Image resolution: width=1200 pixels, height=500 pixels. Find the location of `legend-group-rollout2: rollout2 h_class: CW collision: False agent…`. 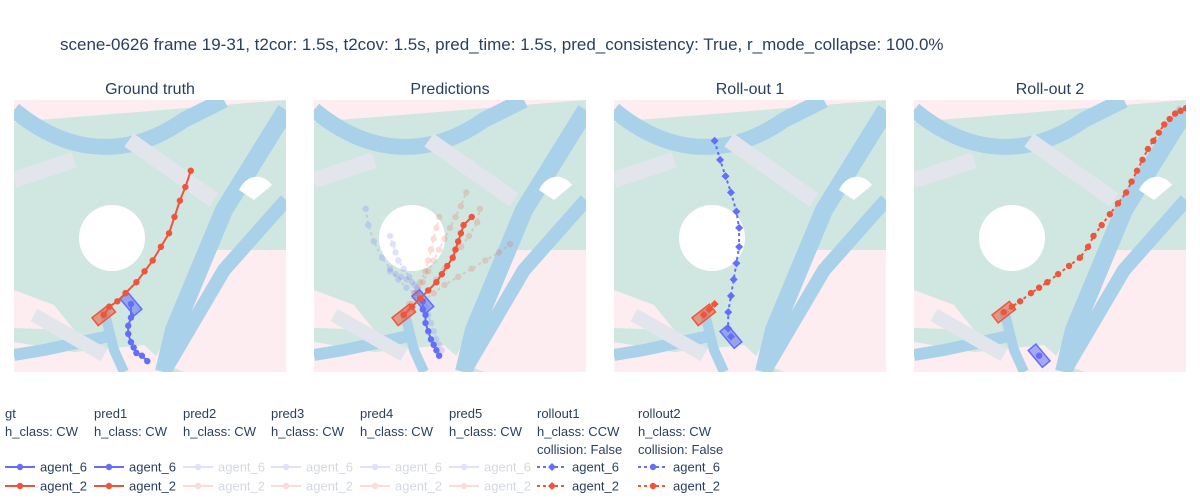

legend-group-rollout2: rollout2 h_class: CW collision: False agent… is located at coordinates (680, 450).